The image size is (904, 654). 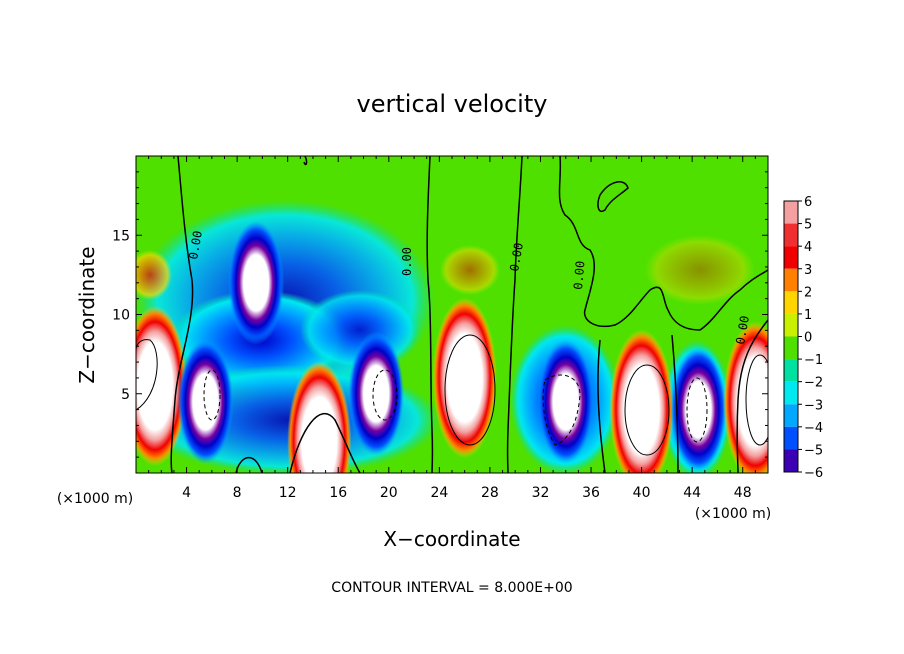 What do you see at coordinates (195, 245) in the screenshot?
I see `contour-label-1: 0.00` at bounding box center [195, 245].